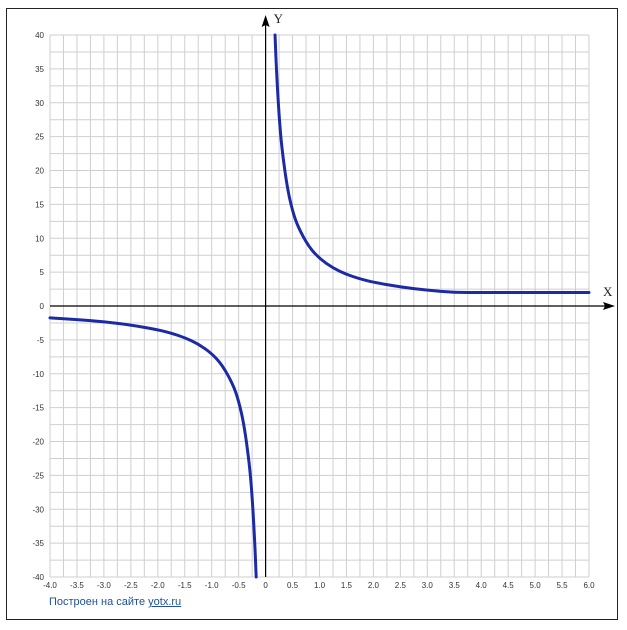 The width and height of the screenshot is (627, 630). I want to click on y-tick-label: -25, so click(38, 475).